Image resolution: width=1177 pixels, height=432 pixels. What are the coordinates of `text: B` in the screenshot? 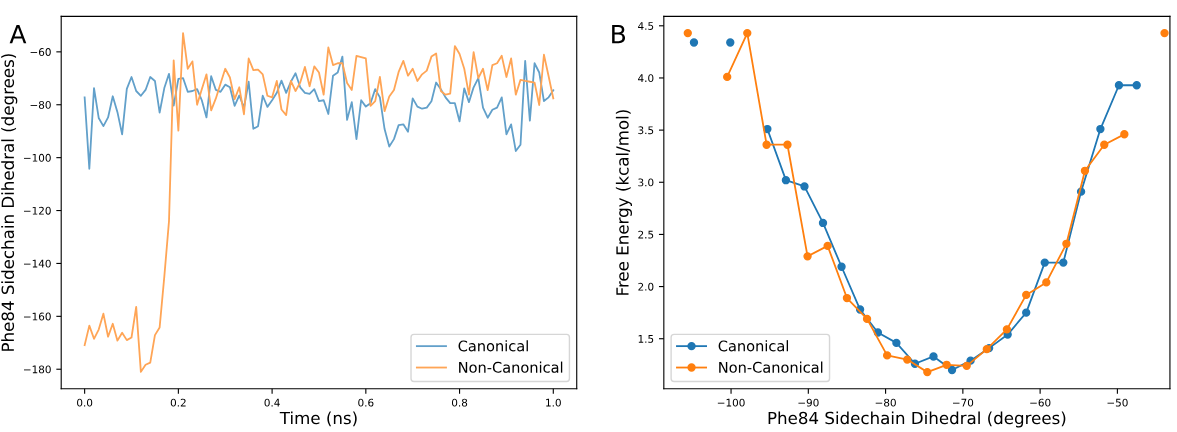 It's located at (619, 34).